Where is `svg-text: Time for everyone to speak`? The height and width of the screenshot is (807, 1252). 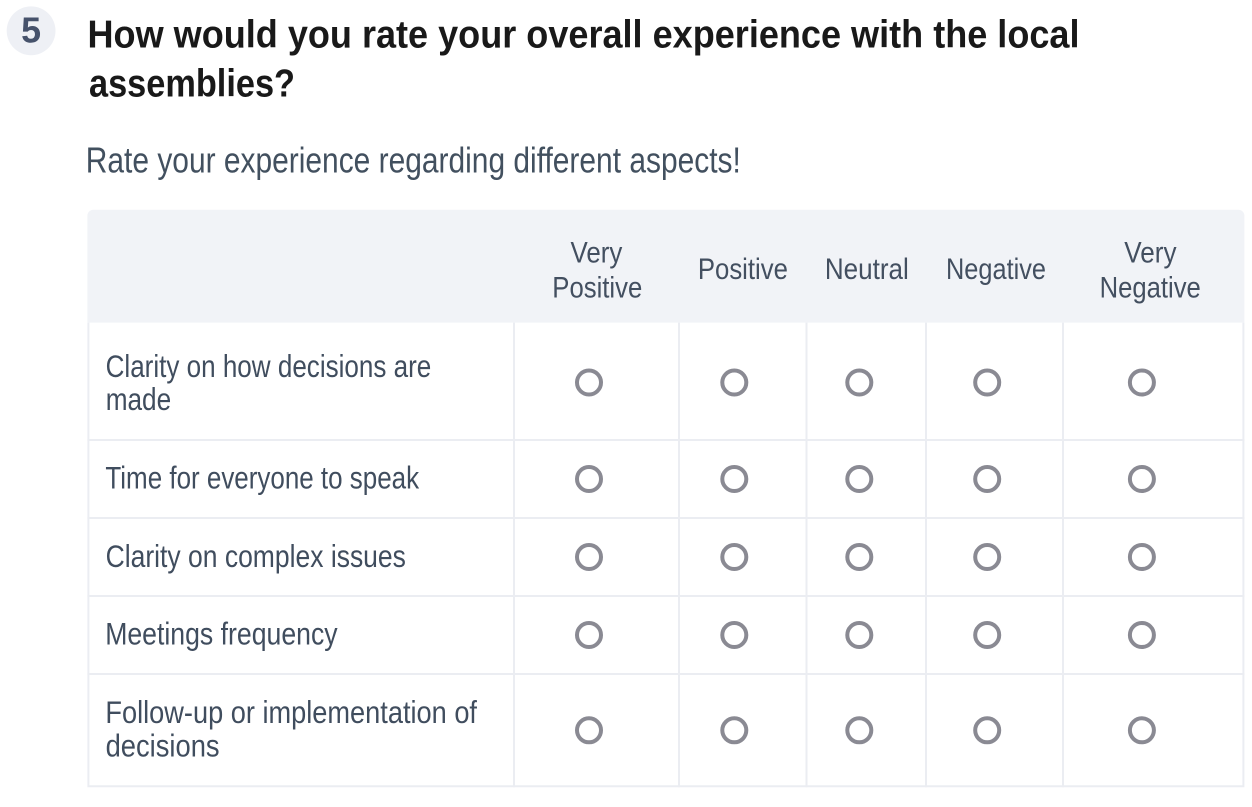
svg-text: Time for everyone to speak is located at coordinates (262, 478).